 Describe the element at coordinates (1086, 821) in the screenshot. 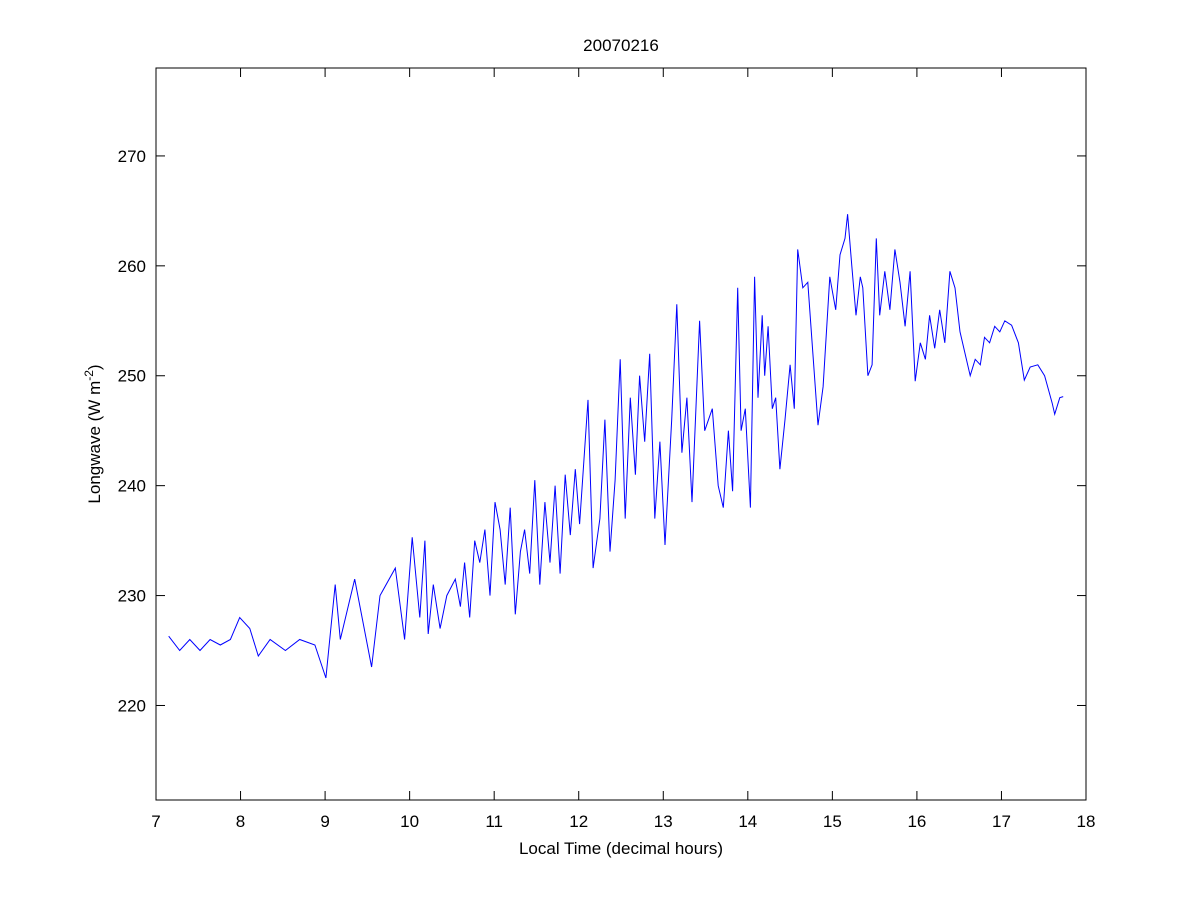

I see `x-tick-label: 18` at that location.